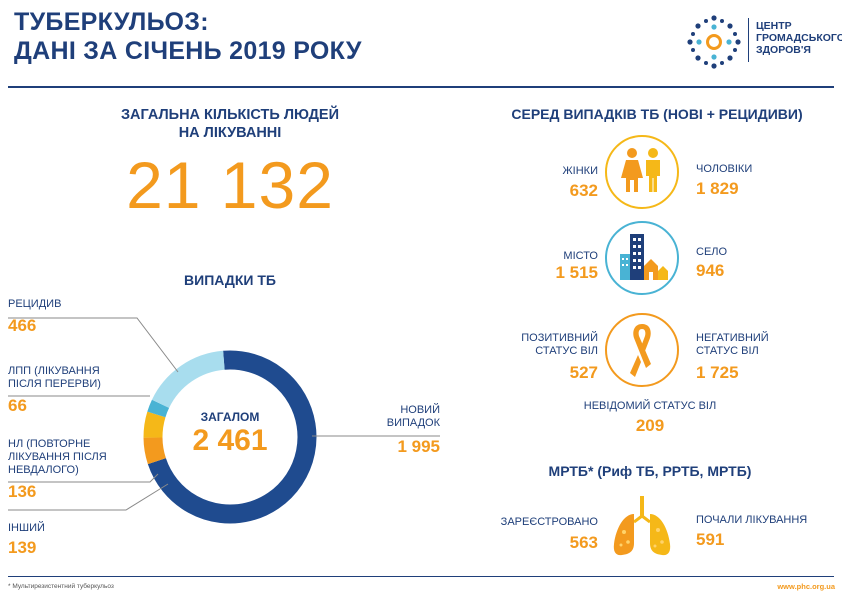 The height and width of the screenshot is (596, 842). I want to click on hiv-positive-label-line-1: ПОЗИТИВНИЙ, so click(559, 338).